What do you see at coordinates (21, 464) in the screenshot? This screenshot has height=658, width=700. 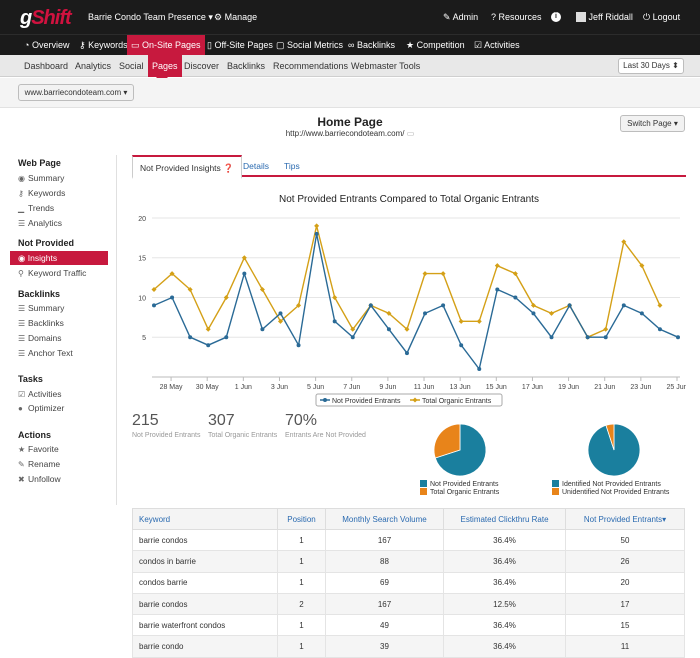 I see `pencil-icon: ✎` at bounding box center [21, 464].